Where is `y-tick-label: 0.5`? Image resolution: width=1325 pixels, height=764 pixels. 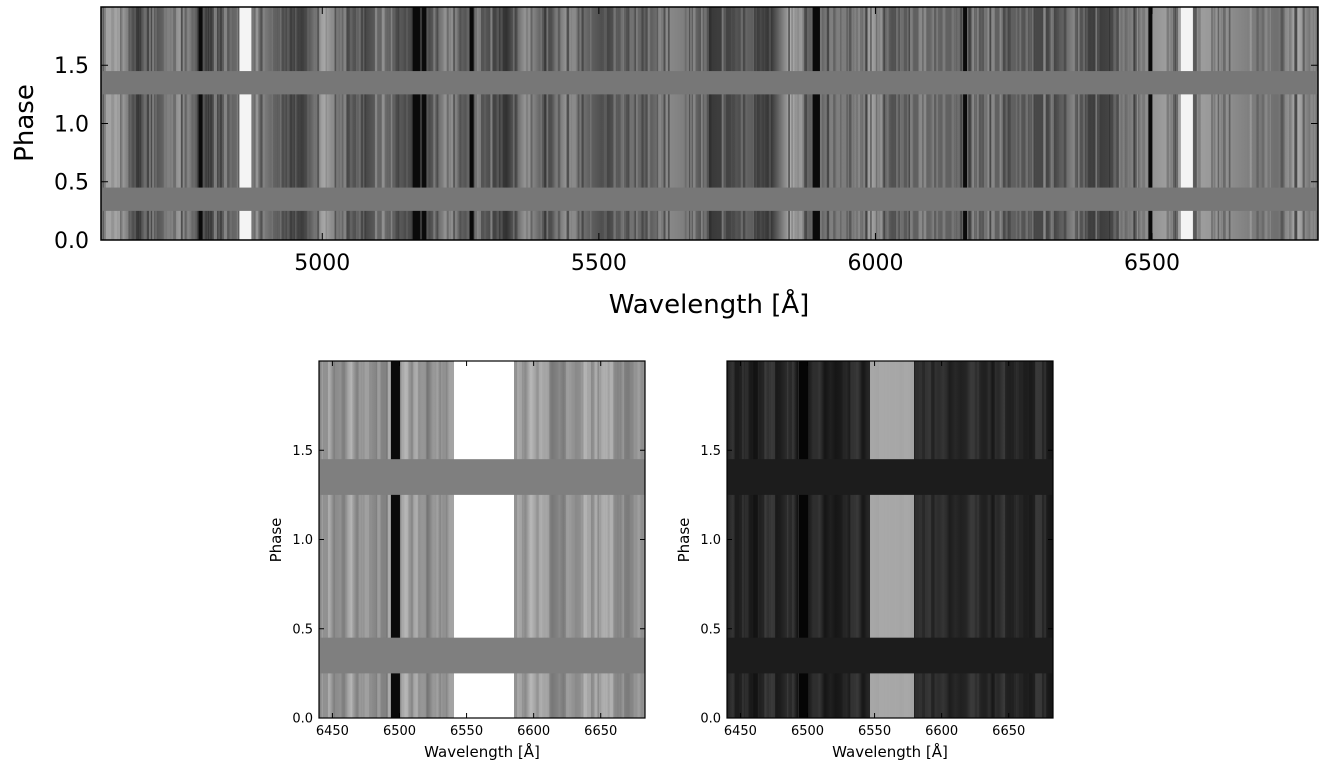 y-tick-label: 0.5 is located at coordinates (71, 183).